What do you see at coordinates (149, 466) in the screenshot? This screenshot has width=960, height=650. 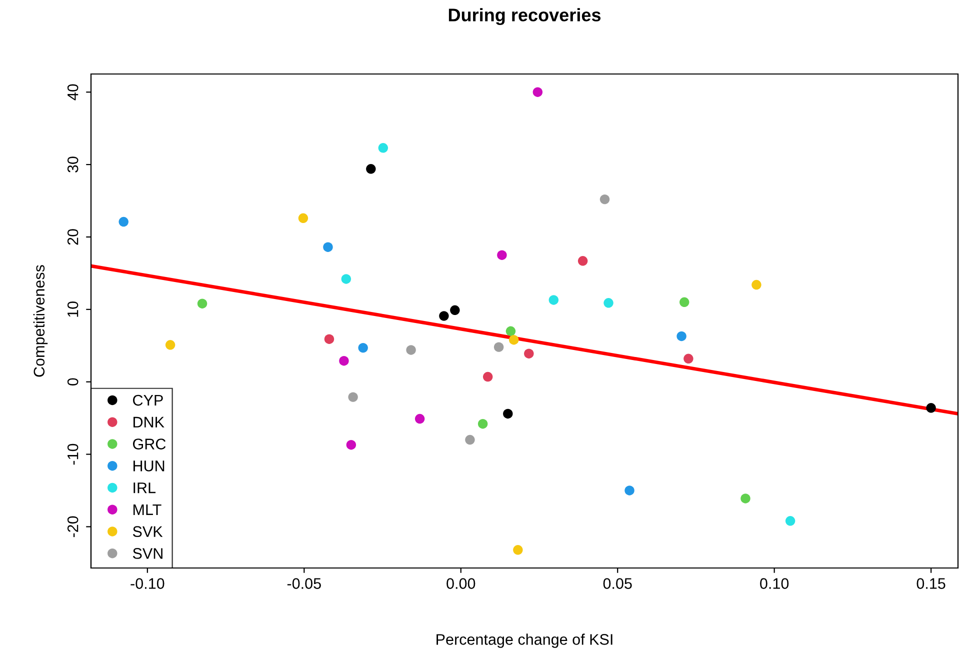 I see `legend-label: HUN` at bounding box center [149, 466].